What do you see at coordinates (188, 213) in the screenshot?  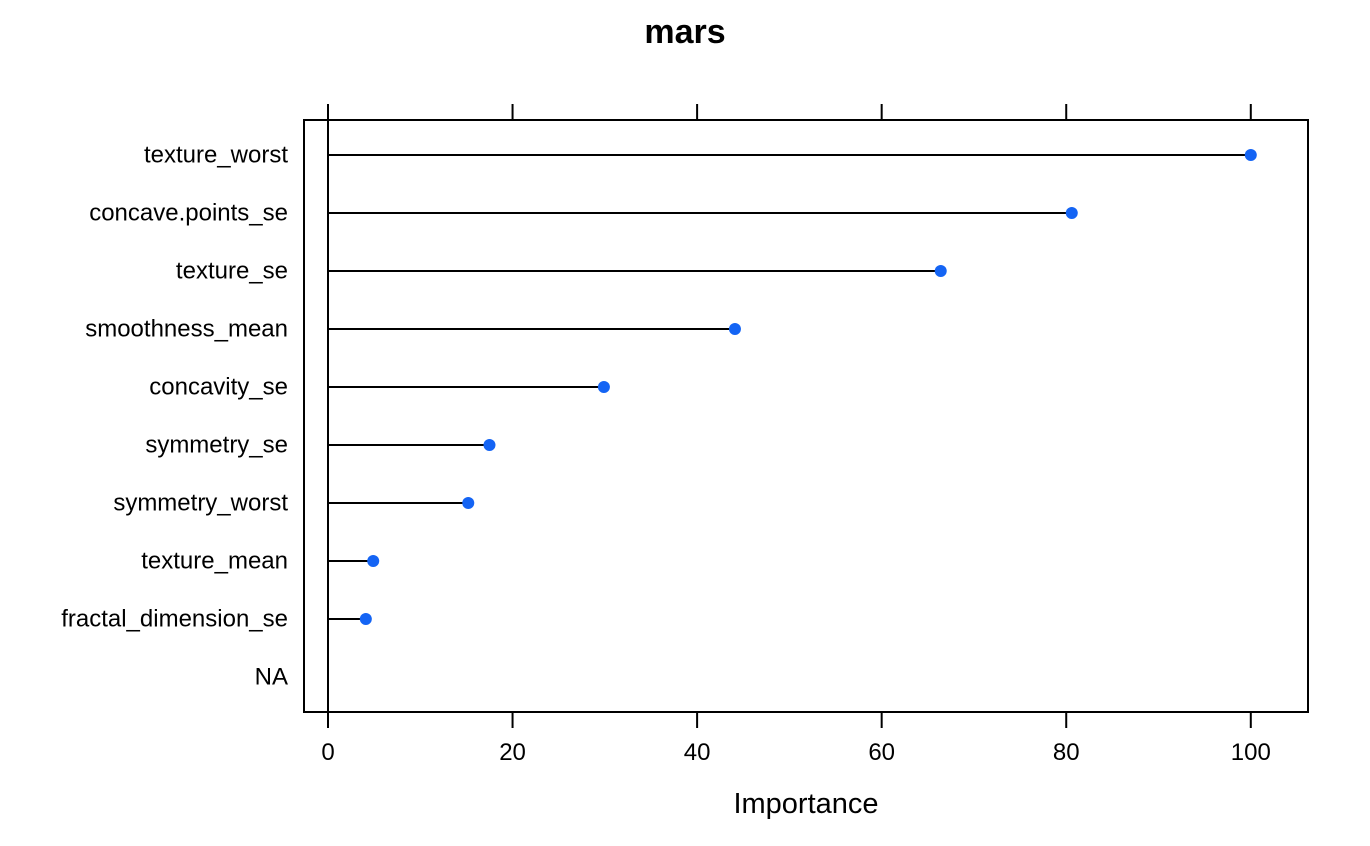 I see `category-label: concave.points_se` at bounding box center [188, 213].